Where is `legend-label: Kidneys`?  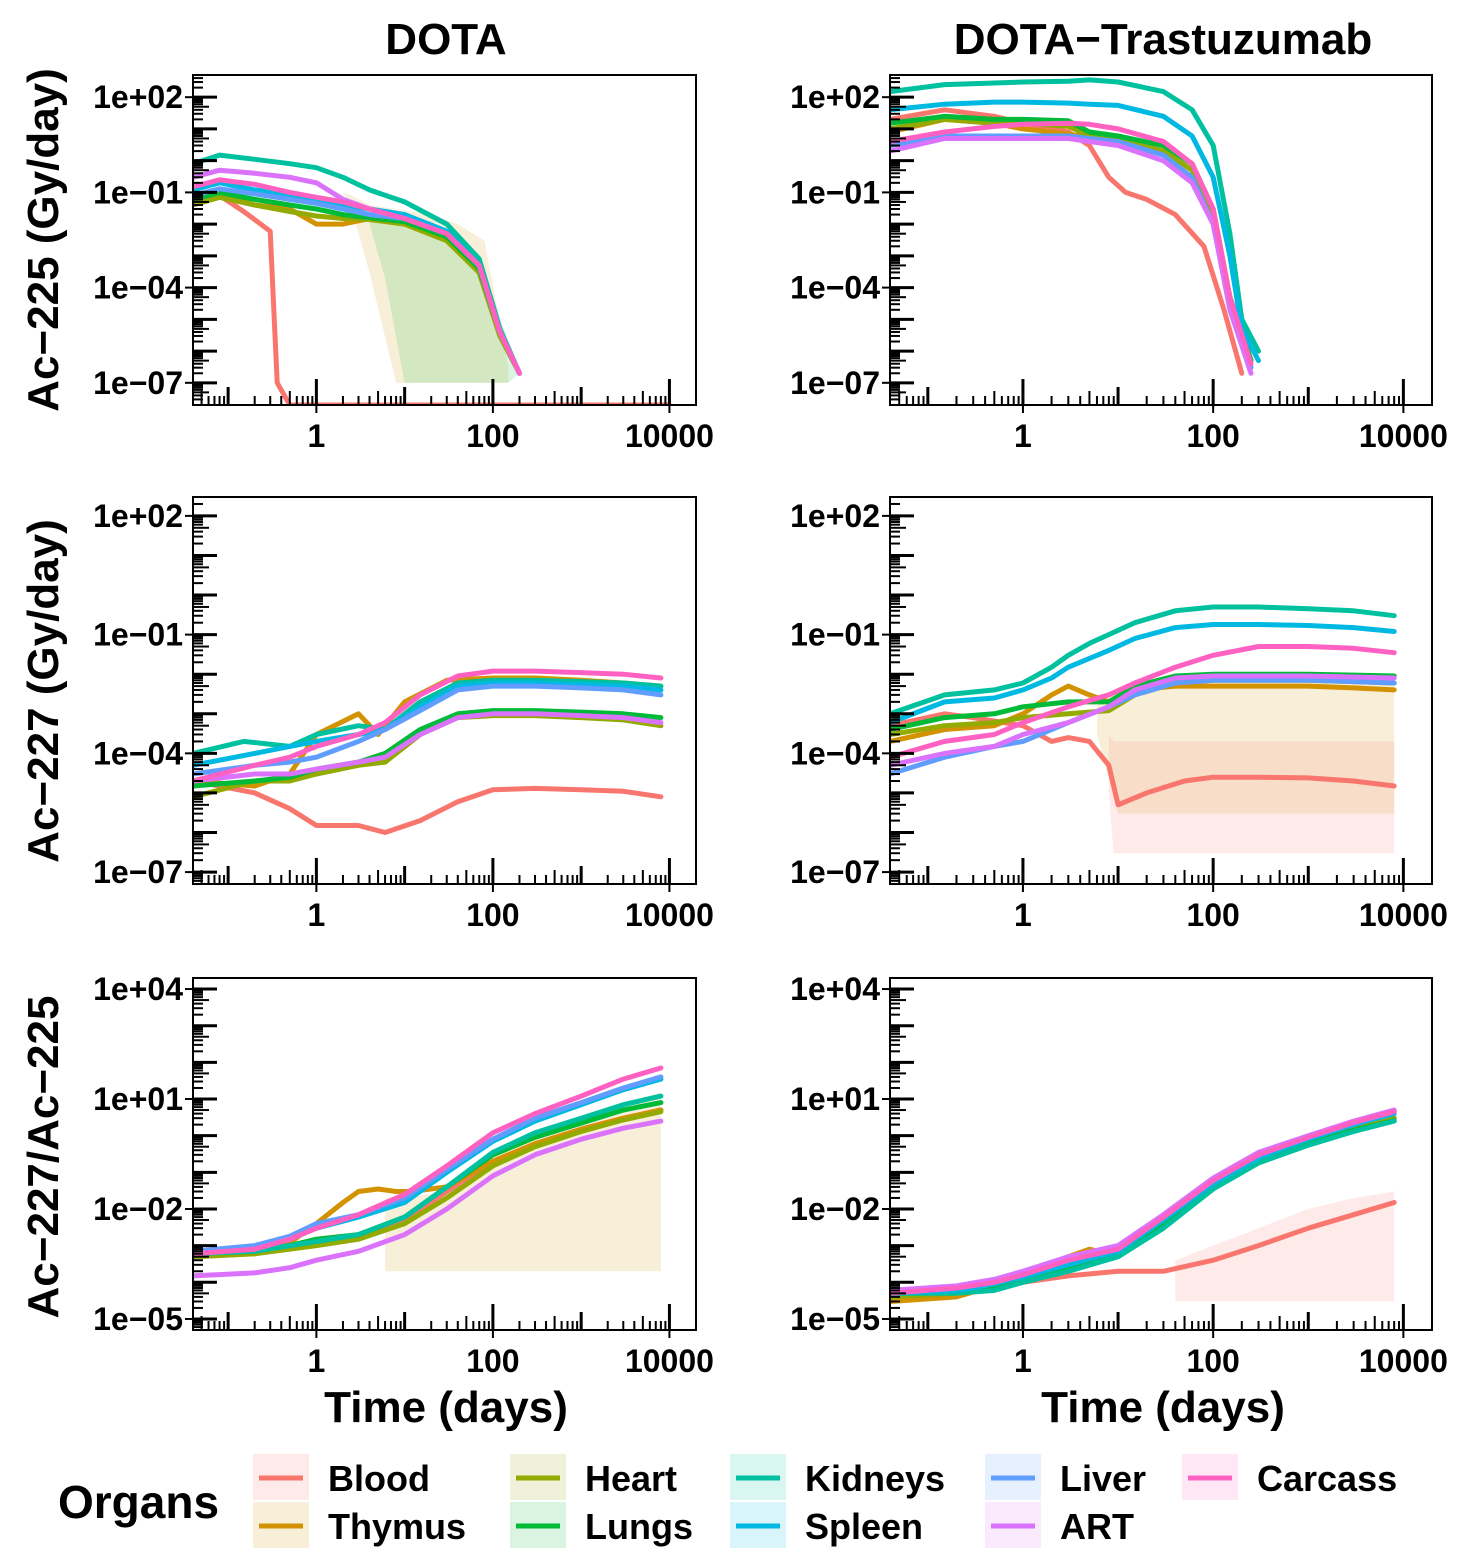
legend-label: Kidneys is located at coordinates (875, 1478).